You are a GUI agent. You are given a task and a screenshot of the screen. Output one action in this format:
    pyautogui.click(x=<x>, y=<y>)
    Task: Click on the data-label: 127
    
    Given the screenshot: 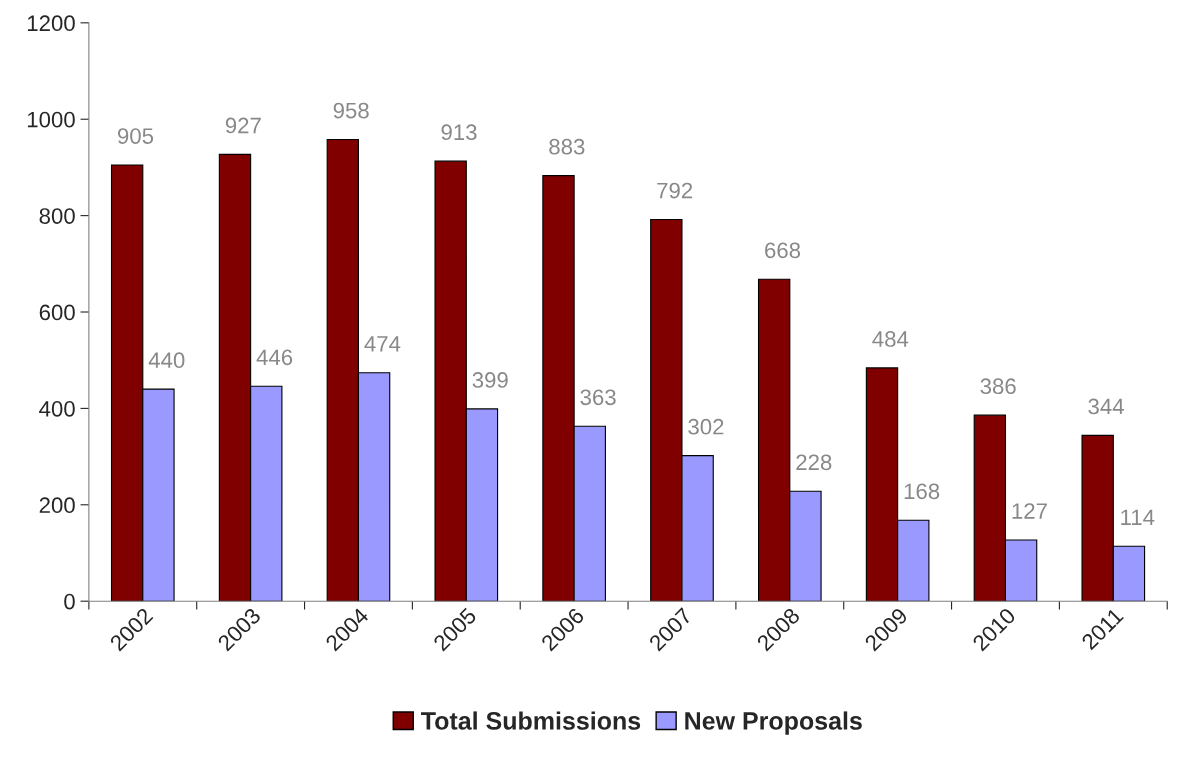 What is the action you would take?
    pyautogui.click(x=1029, y=511)
    